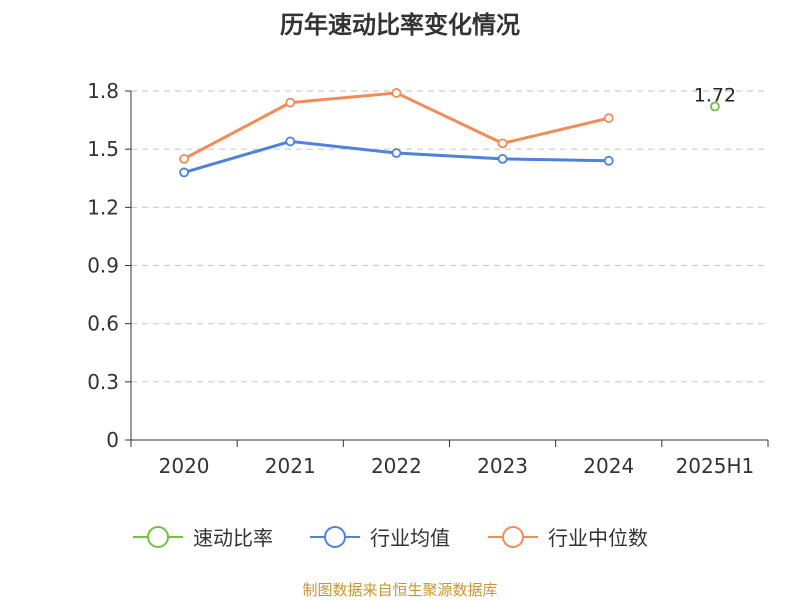 This screenshot has height=600, width=800. Describe the element at coordinates (715, 466) in the screenshot. I see `x-tick-label: 2025H1` at that location.